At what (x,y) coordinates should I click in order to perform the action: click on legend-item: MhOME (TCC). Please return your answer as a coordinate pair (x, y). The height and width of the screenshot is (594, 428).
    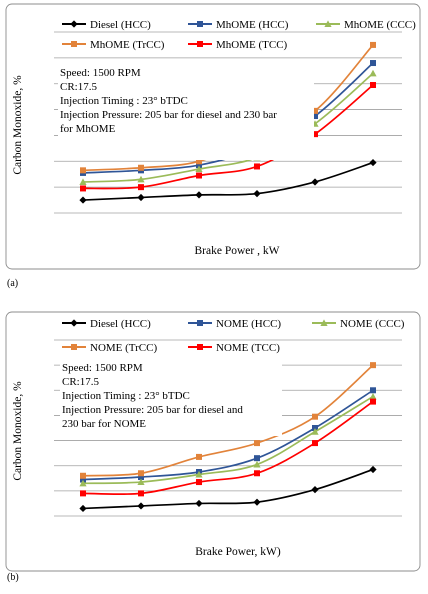
    Looking at the image, I should click on (238, 45).